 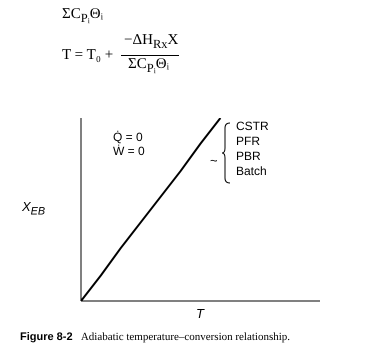 I want to click on y-axis-title: X$_{EB}$, so click(x=34, y=208).